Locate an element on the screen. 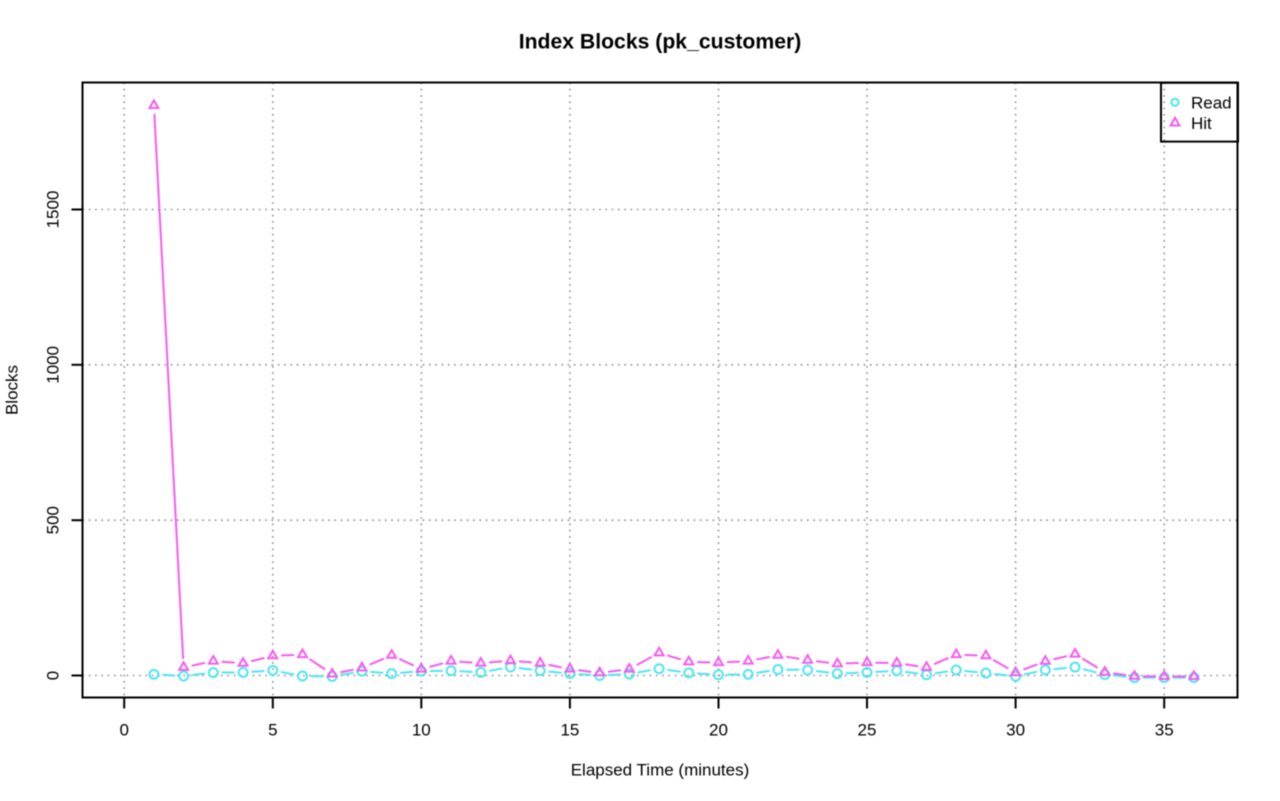  svg-text: 15 is located at coordinates (569, 730).